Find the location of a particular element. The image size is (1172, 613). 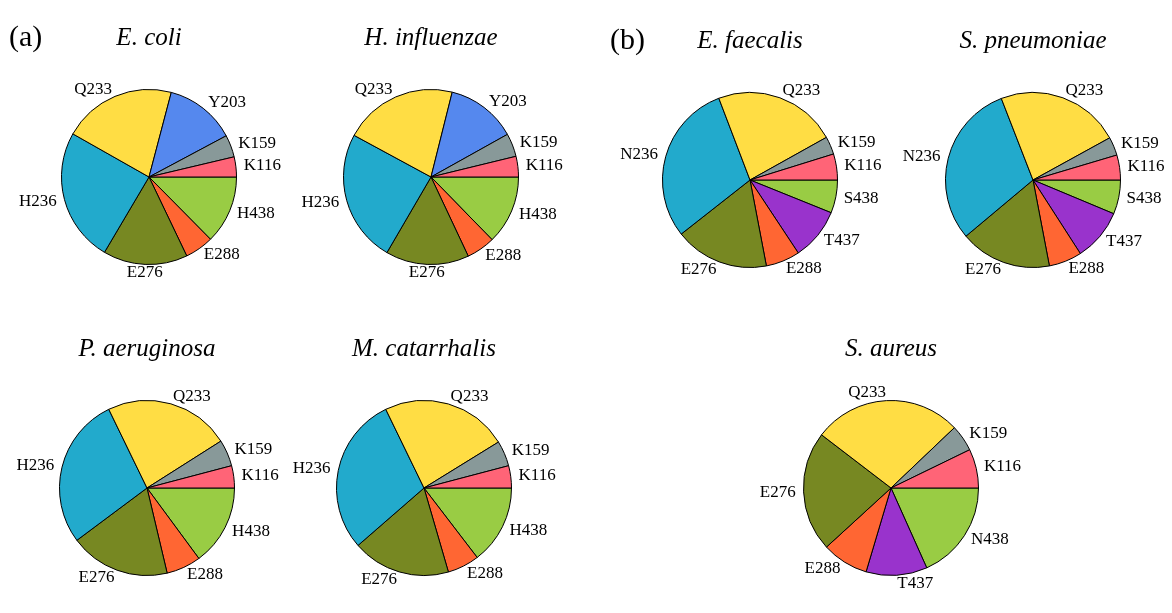

text: (a) is located at coordinates (26, 36).